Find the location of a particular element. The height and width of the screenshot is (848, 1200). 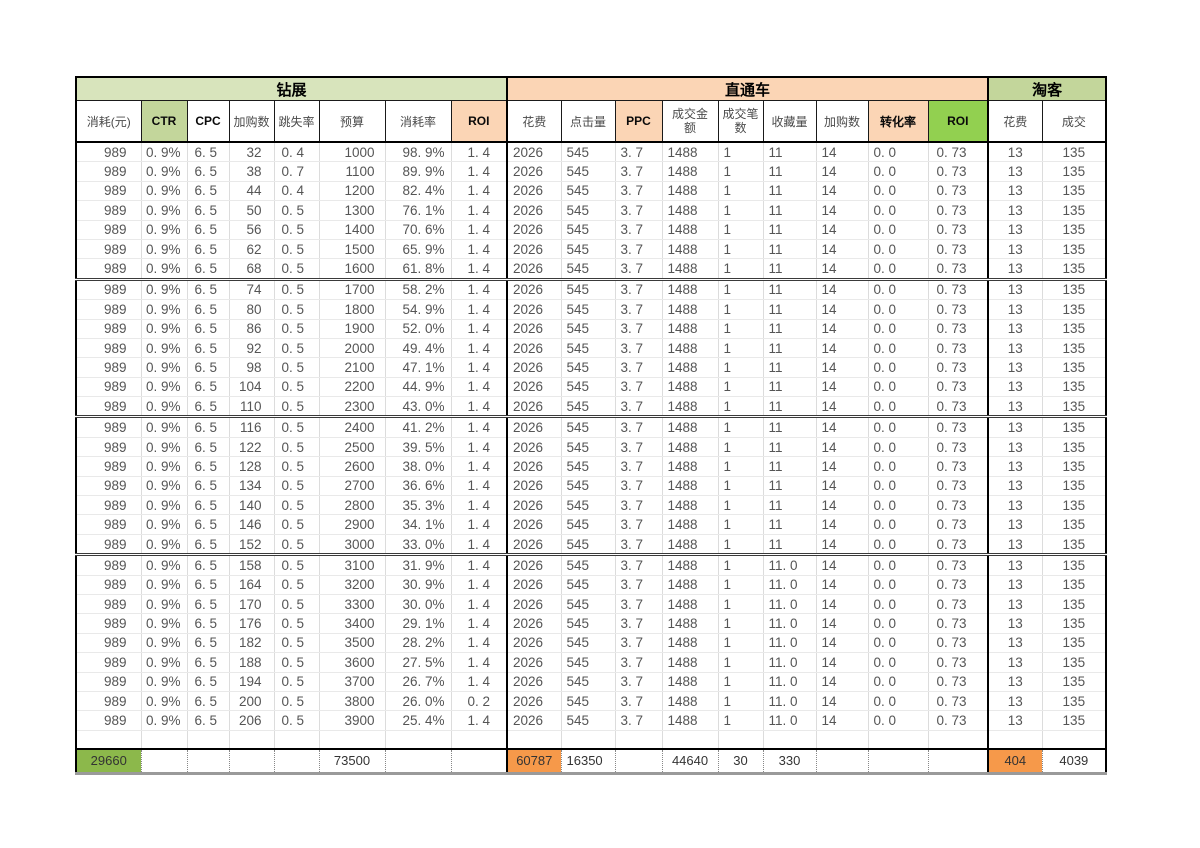

data-cell: 11. 0 is located at coordinates (790, 565).